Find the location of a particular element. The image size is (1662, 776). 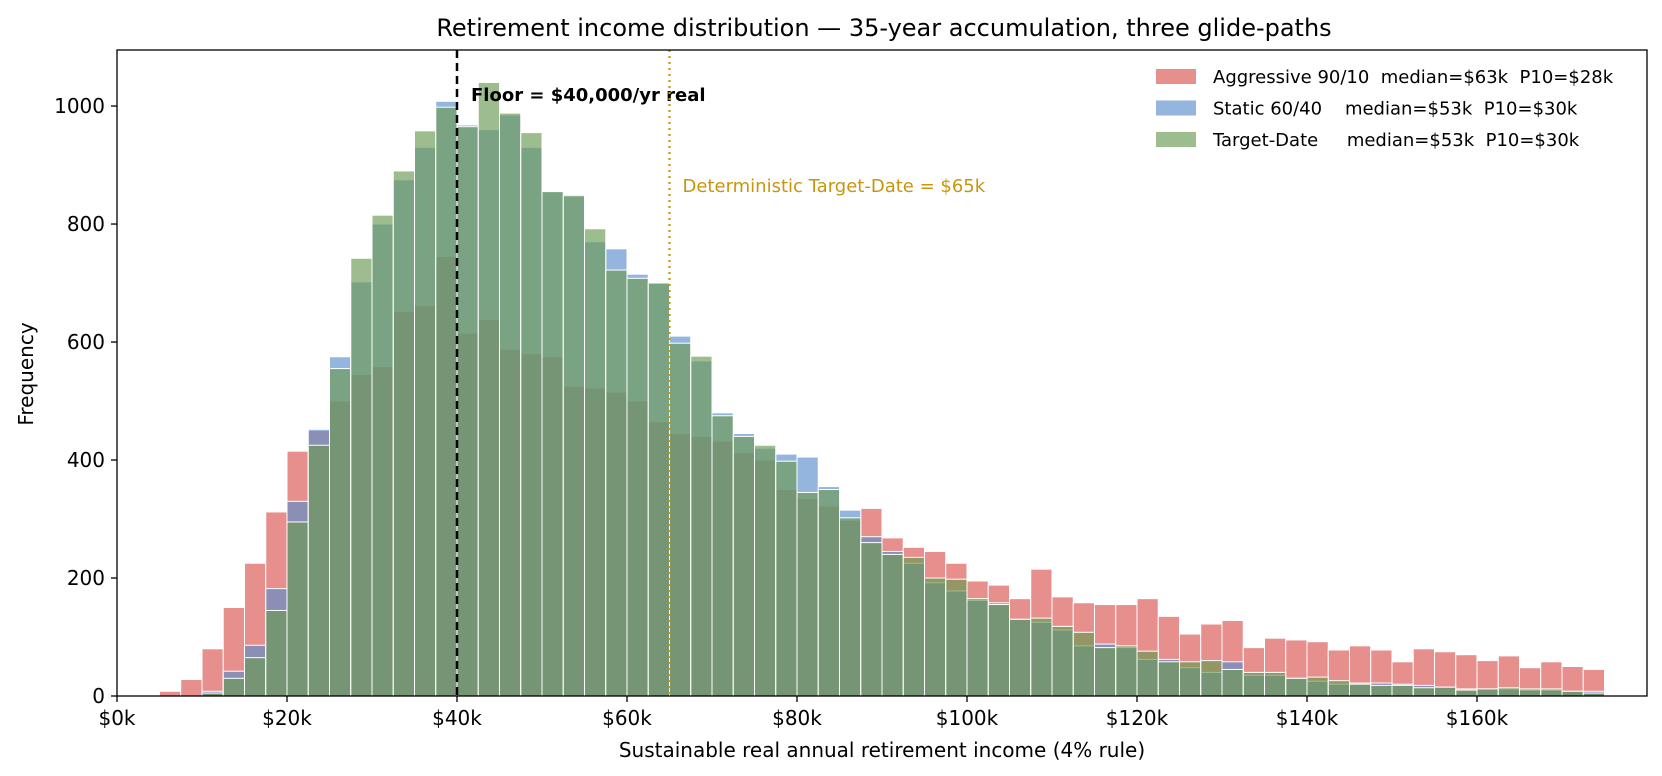

x-tick-label: $100k is located at coordinates (967, 718).